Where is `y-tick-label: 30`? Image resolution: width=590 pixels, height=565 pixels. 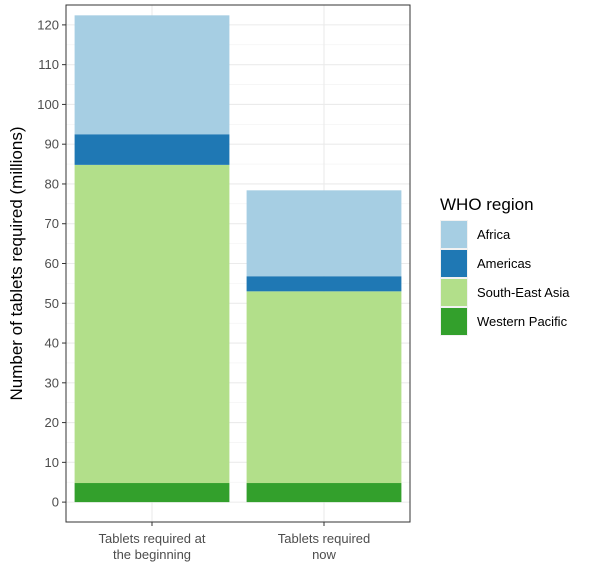
y-tick-label: 30 is located at coordinates (52, 382).